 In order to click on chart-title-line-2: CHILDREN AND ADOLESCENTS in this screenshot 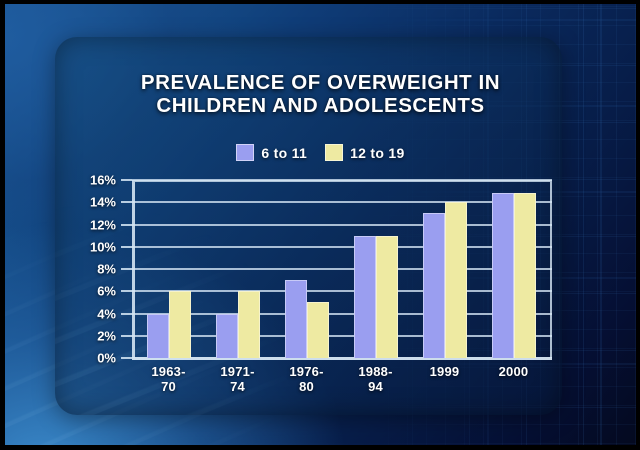, I will do `click(320, 105)`.